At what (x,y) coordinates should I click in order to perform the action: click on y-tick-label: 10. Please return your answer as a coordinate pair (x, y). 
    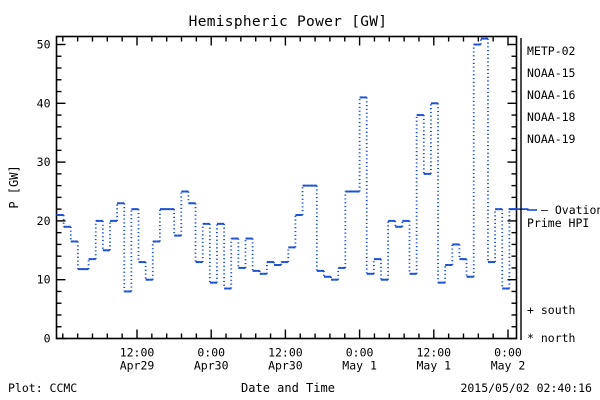
    Looking at the image, I should click on (44, 280).